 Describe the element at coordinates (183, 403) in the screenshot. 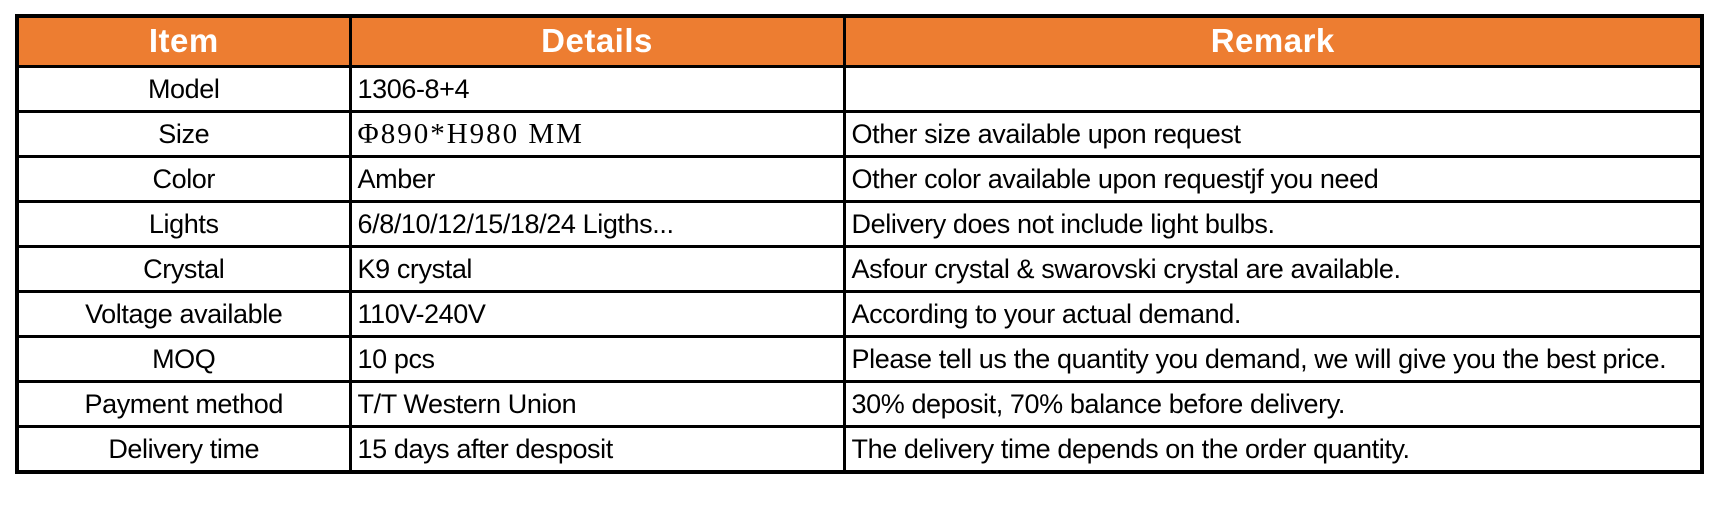

I see `item-cell: Payment method` at that location.